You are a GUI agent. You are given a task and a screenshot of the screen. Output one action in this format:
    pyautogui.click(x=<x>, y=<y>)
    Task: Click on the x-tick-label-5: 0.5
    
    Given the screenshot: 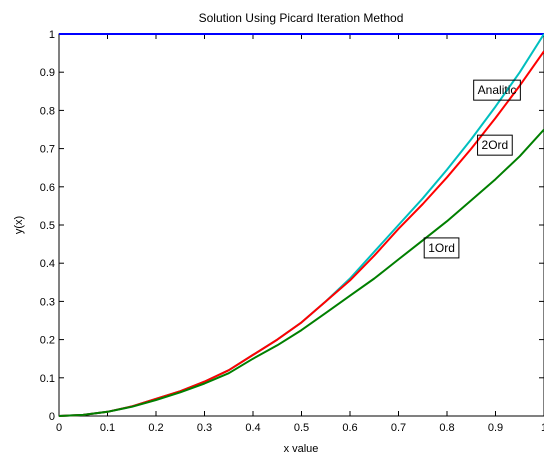 What is the action you would take?
    pyautogui.click(x=301, y=428)
    